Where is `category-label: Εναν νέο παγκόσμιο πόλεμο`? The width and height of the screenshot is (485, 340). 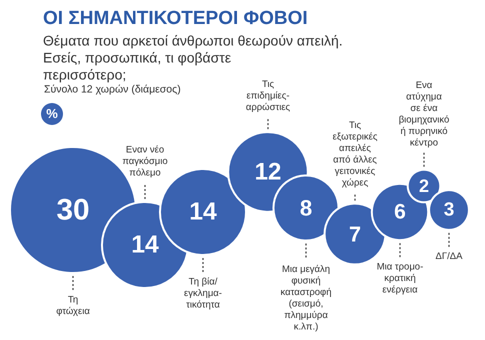 category-label: Εναν νέο παγκόσμιο πόλεμο is located at coordinates (145, 161).